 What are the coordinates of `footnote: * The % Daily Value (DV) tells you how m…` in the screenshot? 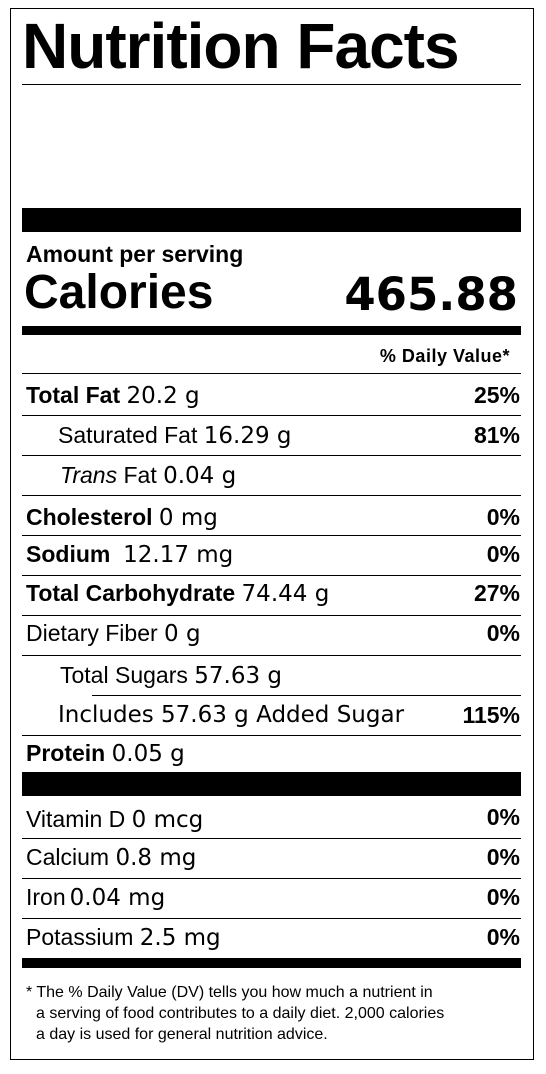 It's located at (276, 1013).